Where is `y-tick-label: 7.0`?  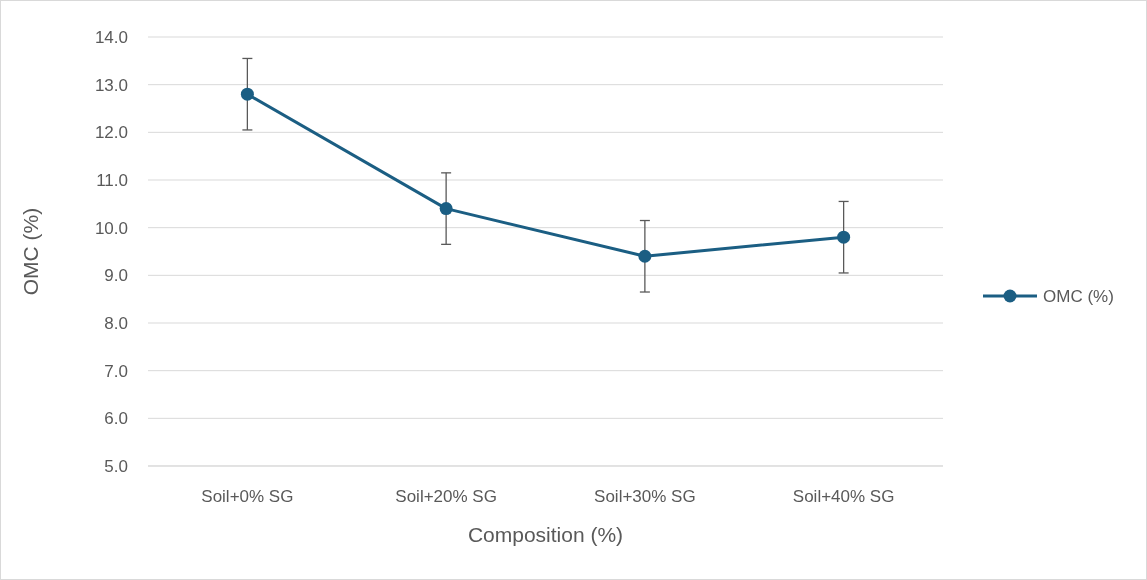
y-tick-label: 7.0 is located at coordinates (116, 371).